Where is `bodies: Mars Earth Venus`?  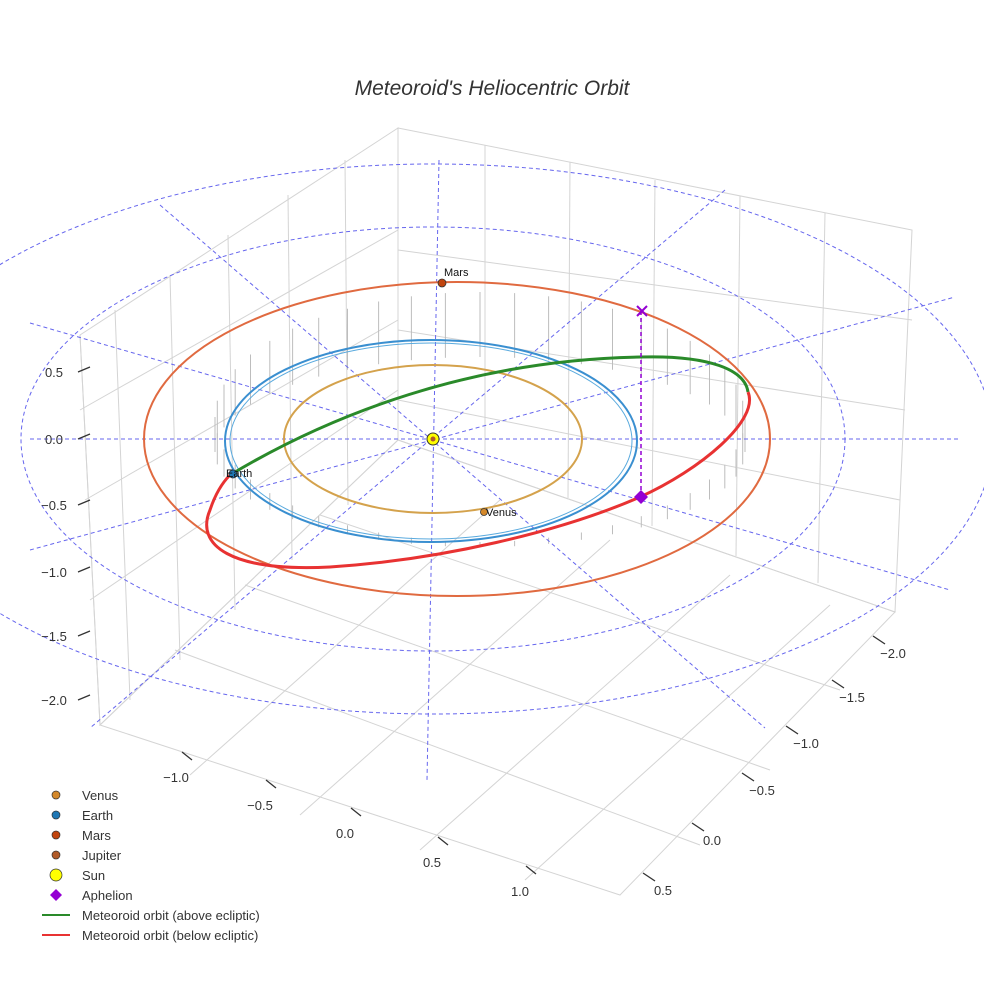
bodies: Mars Earth Venus is located at coordinates (371, 393).